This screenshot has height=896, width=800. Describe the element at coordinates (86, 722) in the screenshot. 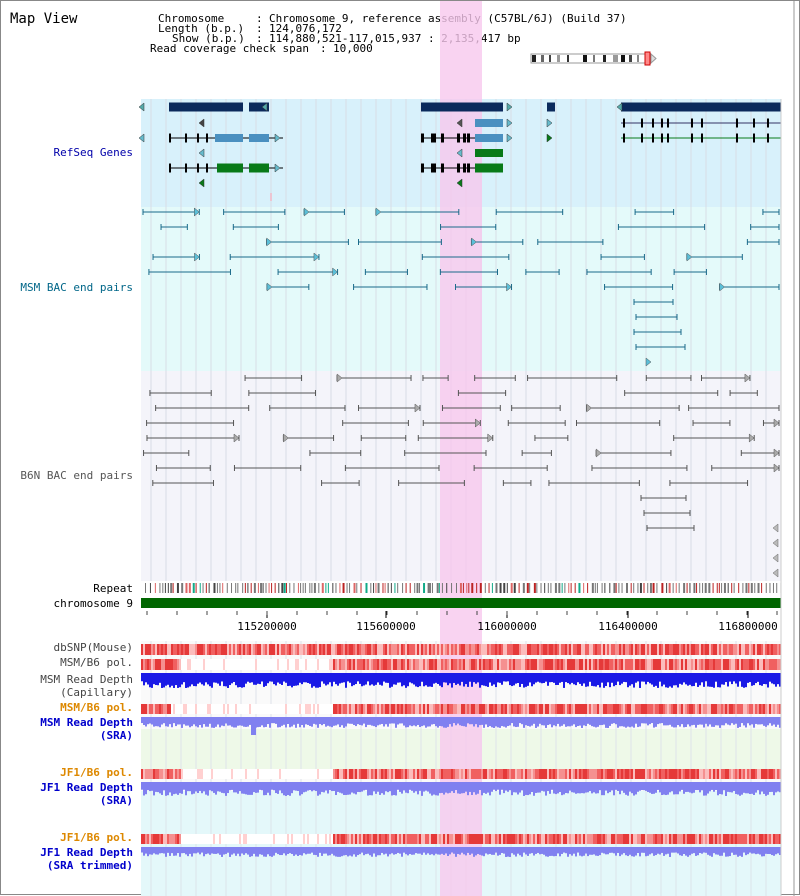

I see `msm-read-depth-sra-label: MSM Read Depth` at that location.